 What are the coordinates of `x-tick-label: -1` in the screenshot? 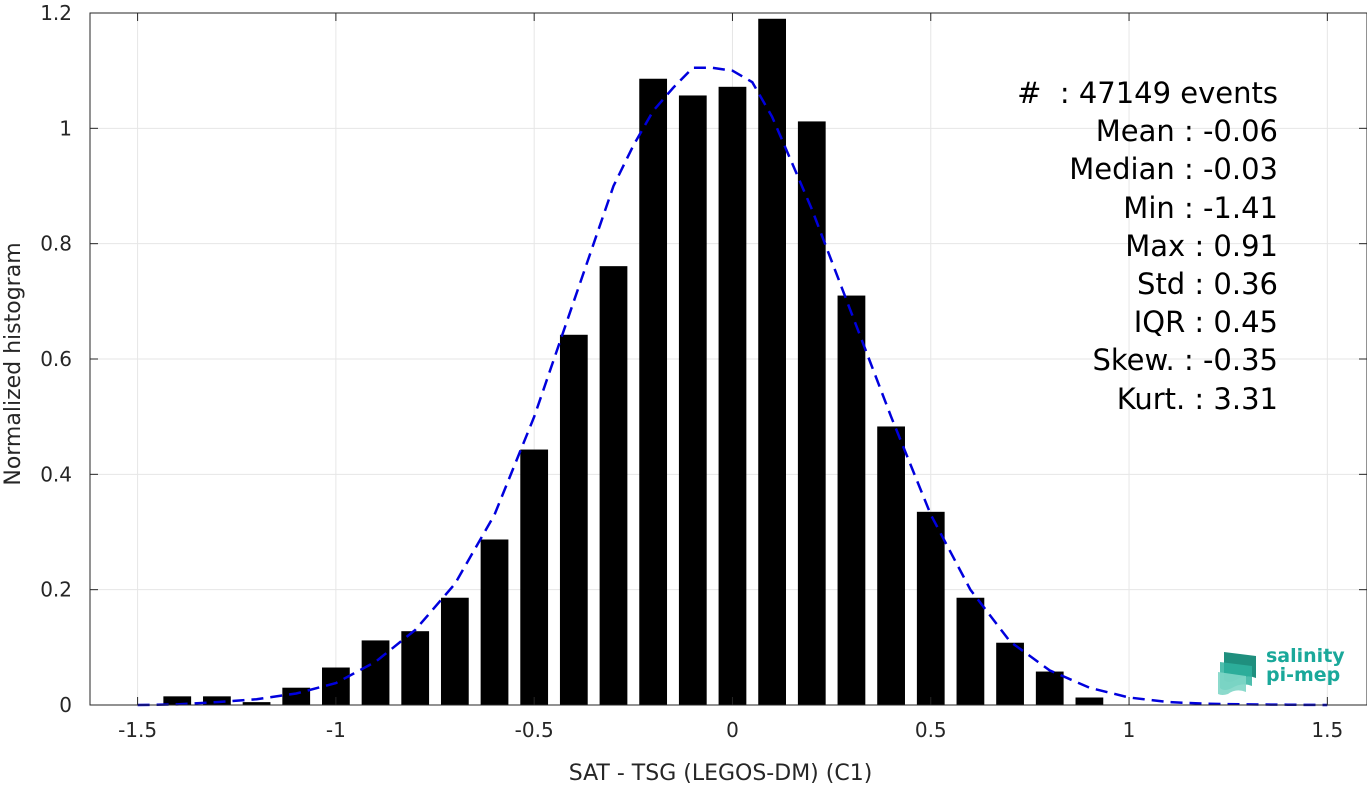 It's located at (336, 730).